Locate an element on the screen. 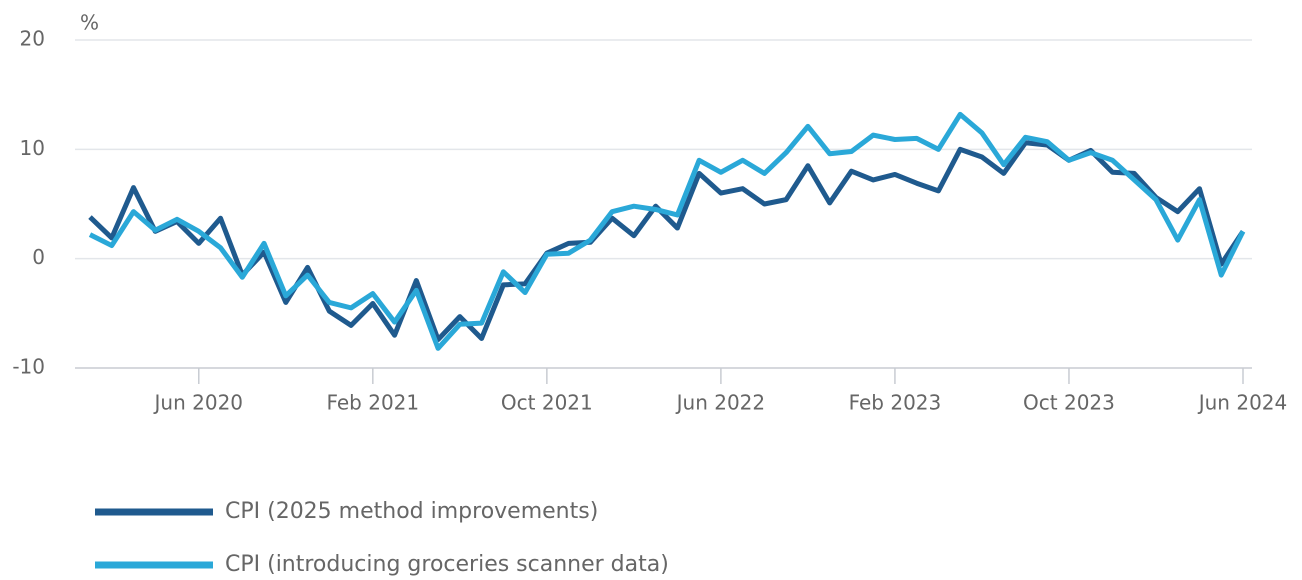  legend-label: CPI (introducing groceries scanner data) is located at coordinates (447, 564).